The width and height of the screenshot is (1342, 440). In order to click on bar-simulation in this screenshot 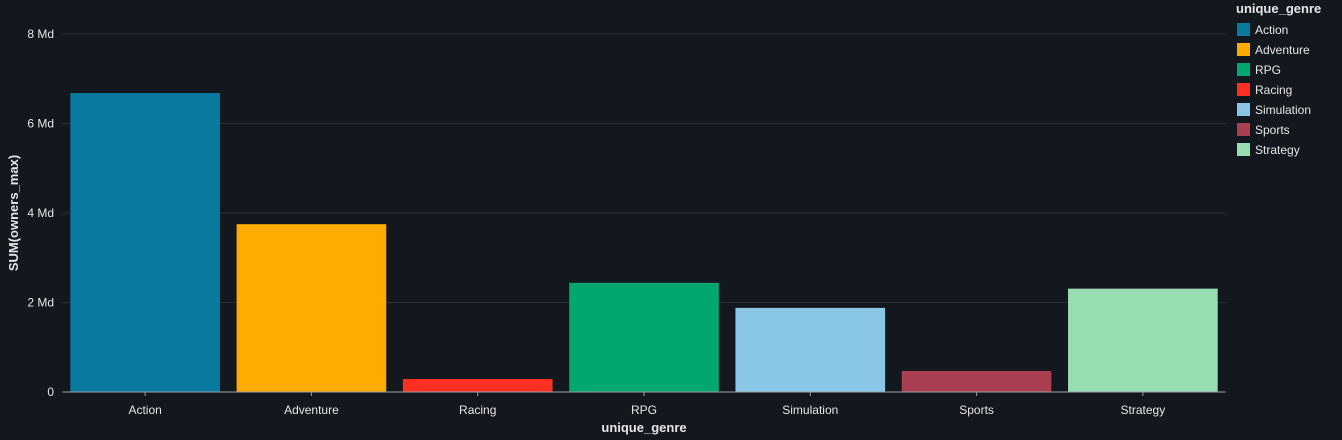, I will do `click(810, 349)`.